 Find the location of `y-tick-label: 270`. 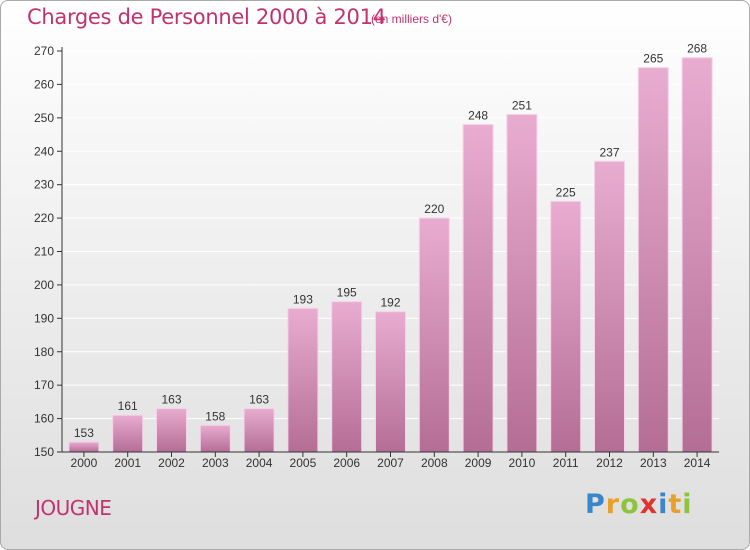

y-tick-label: 270 is located at coordinates (44, 51).